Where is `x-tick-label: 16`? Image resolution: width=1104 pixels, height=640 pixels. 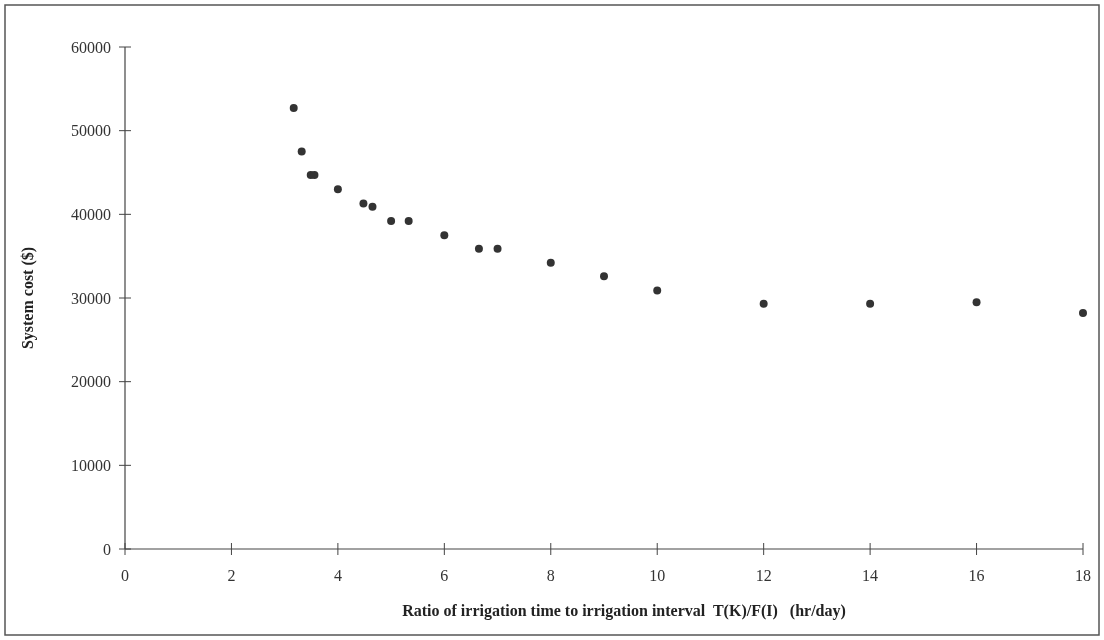
x-tick-label: 16 is located at coordinates (976, 575).